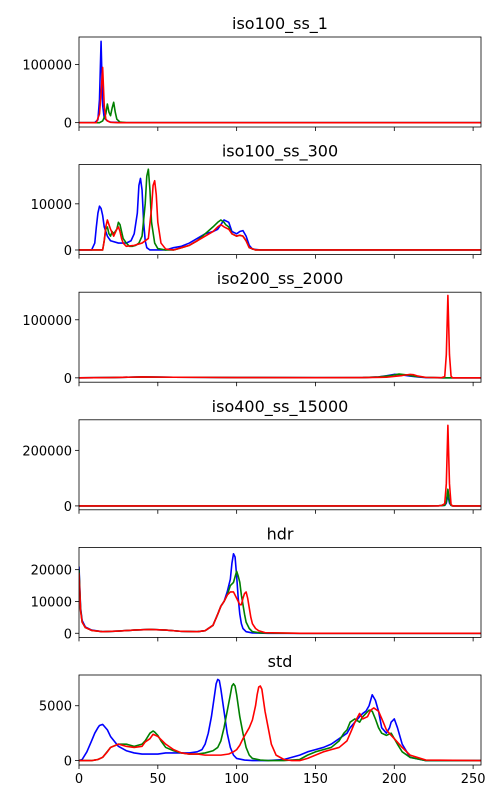 The image size is (500, 800). What do you see at coordinates (280, 279) in the screenshot?
I see `subplot-title: iso200_ss_2000` at bounding box center [280, 279].